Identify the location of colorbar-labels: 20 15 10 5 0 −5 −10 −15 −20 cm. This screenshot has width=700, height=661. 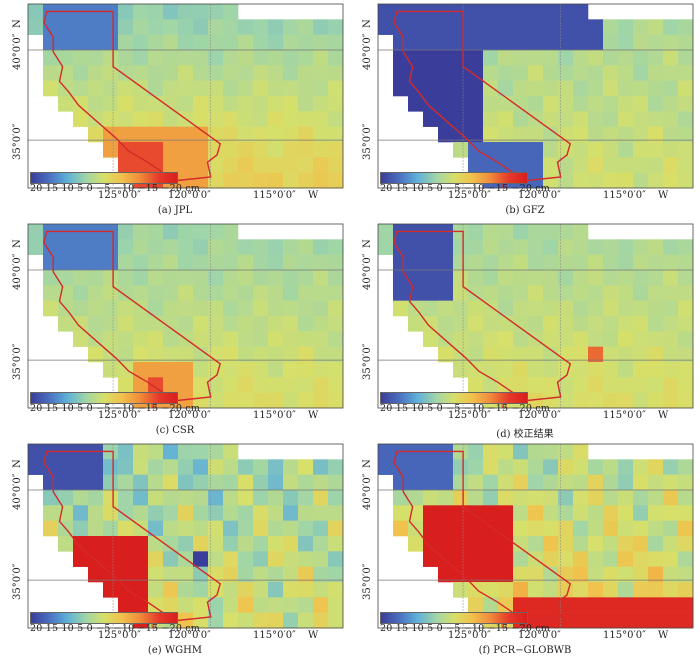
(465, 188).